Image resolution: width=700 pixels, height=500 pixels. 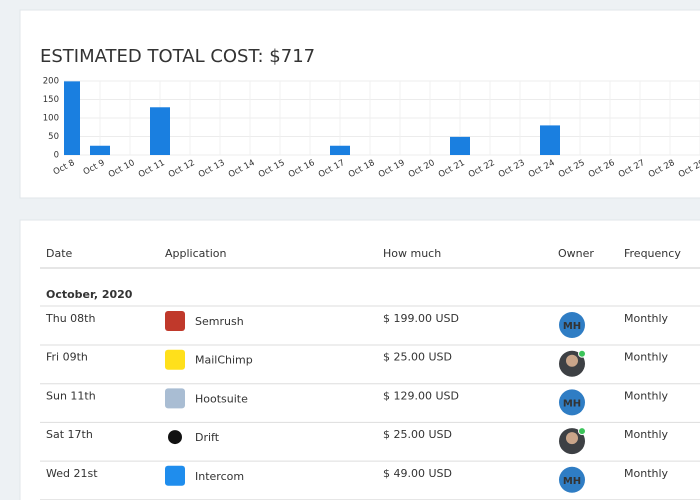 I want to click on plot-area, so click(x=382, y=118).